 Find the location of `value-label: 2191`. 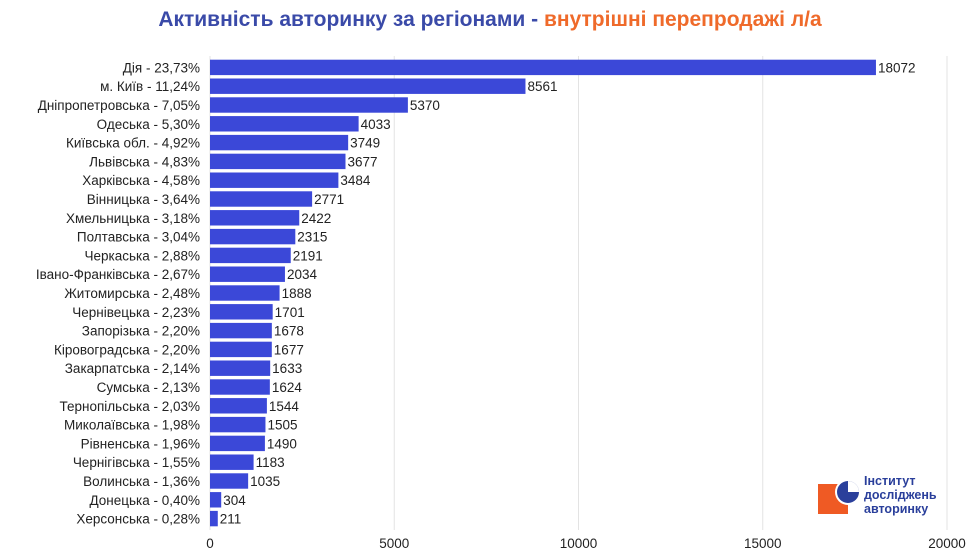

value-label: 2191 is located at coordinates (308, 255).